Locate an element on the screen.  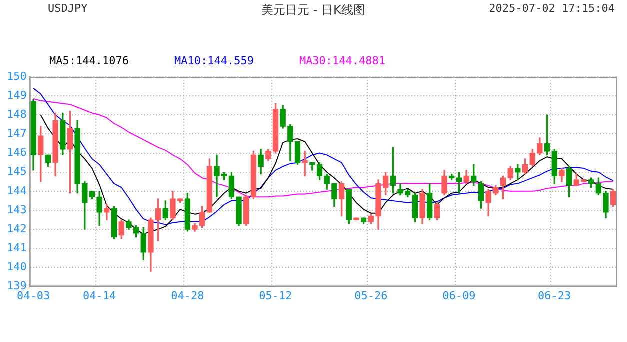
x-tick-label: 05-26 is located at coordinates (371, 295).